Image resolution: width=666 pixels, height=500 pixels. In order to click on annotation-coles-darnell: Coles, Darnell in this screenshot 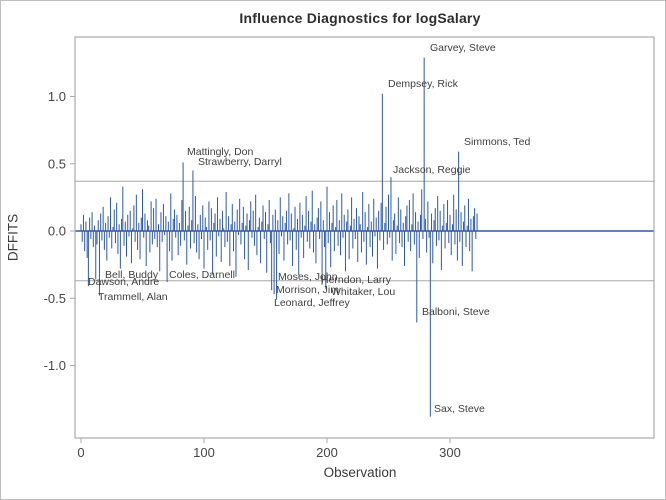, I will do `click(202, 275)`.